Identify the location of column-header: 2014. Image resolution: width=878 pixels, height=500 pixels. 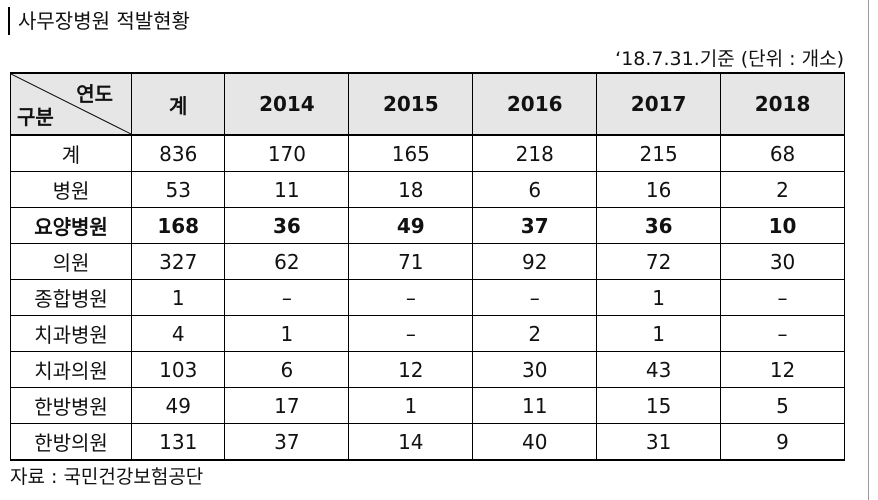
(287, 104).